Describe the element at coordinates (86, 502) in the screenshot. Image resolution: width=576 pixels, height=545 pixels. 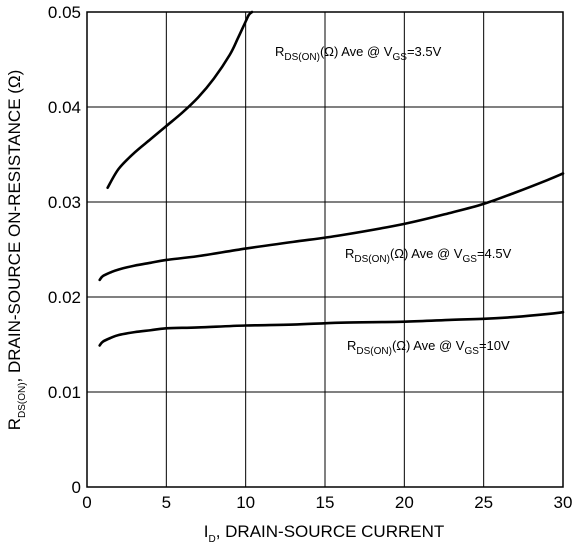
I see `x-tick-label: 0` at that location.